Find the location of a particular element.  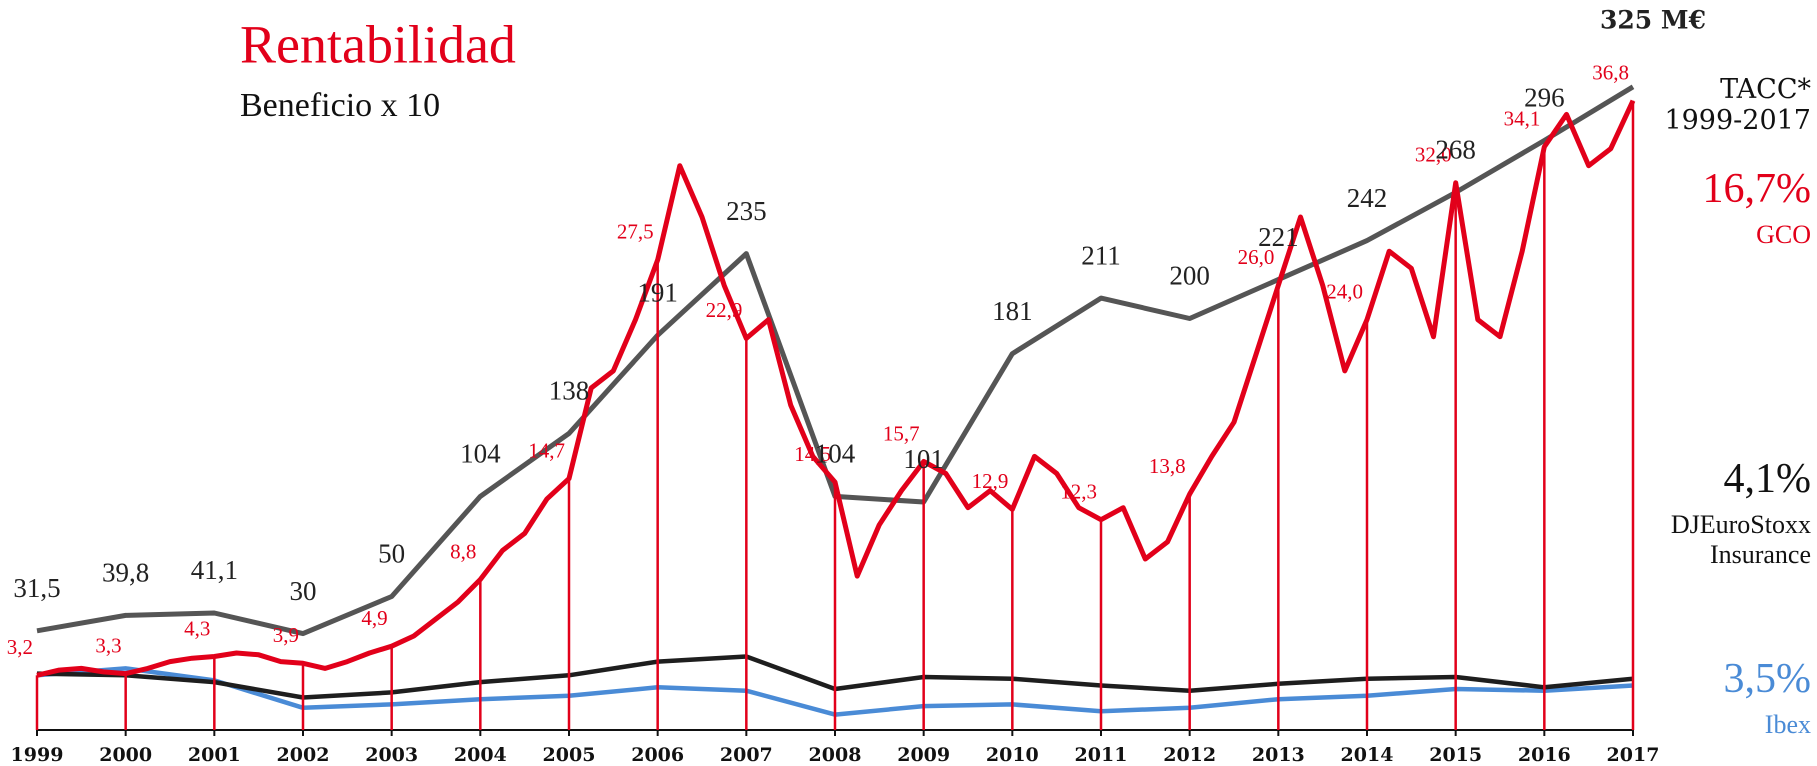

x-tick-label: 2016 is located at coordinates (1544, 755).